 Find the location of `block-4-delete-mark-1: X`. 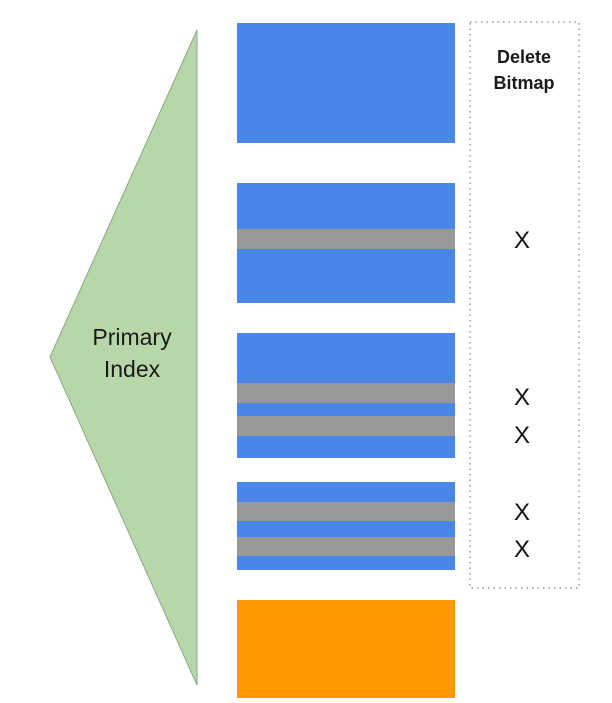

block-4-delete-mark-1: X is located at coordinates (522, 512).